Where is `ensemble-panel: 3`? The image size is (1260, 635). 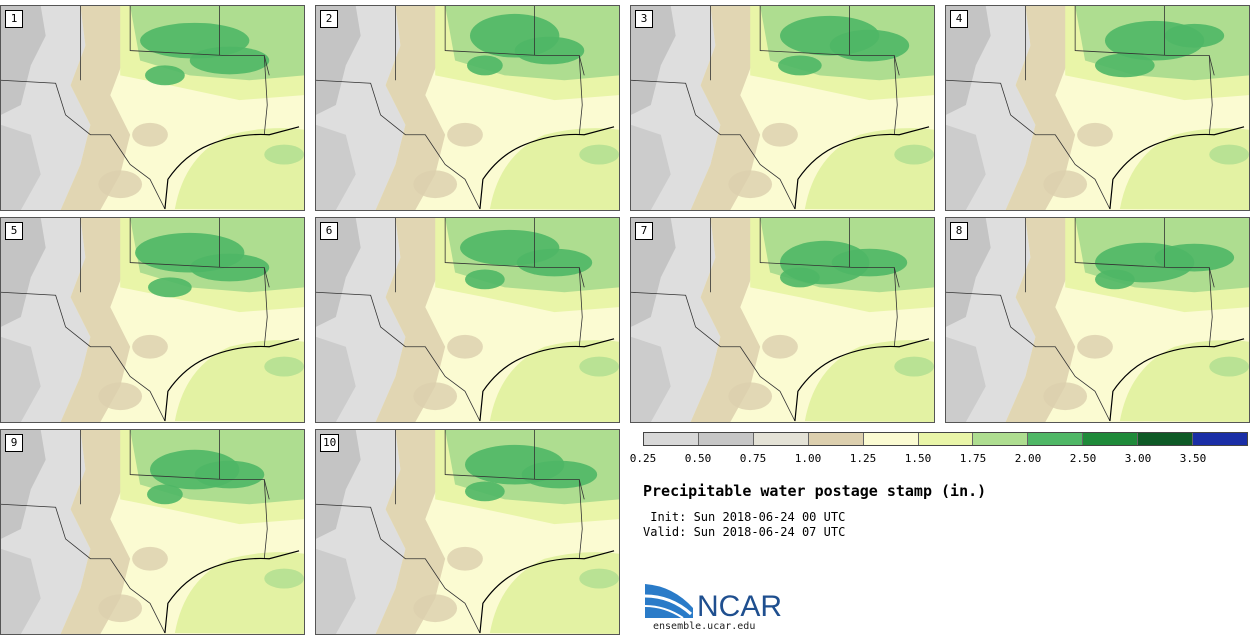
ensemble-panel: 3 is located at coordinates (782, 108).